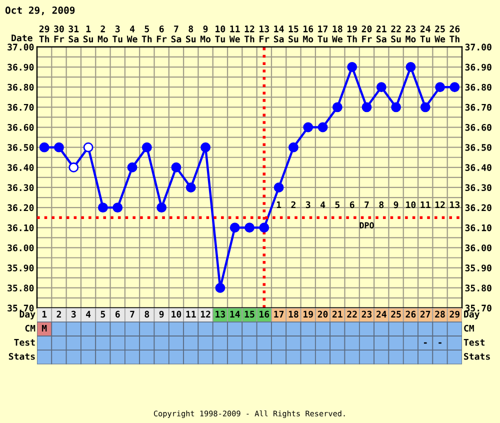 The image size is (500, 423). Describe the element at coordinates (132, 314) in the screenshot. I see `x-tick-label: 7` at that location.